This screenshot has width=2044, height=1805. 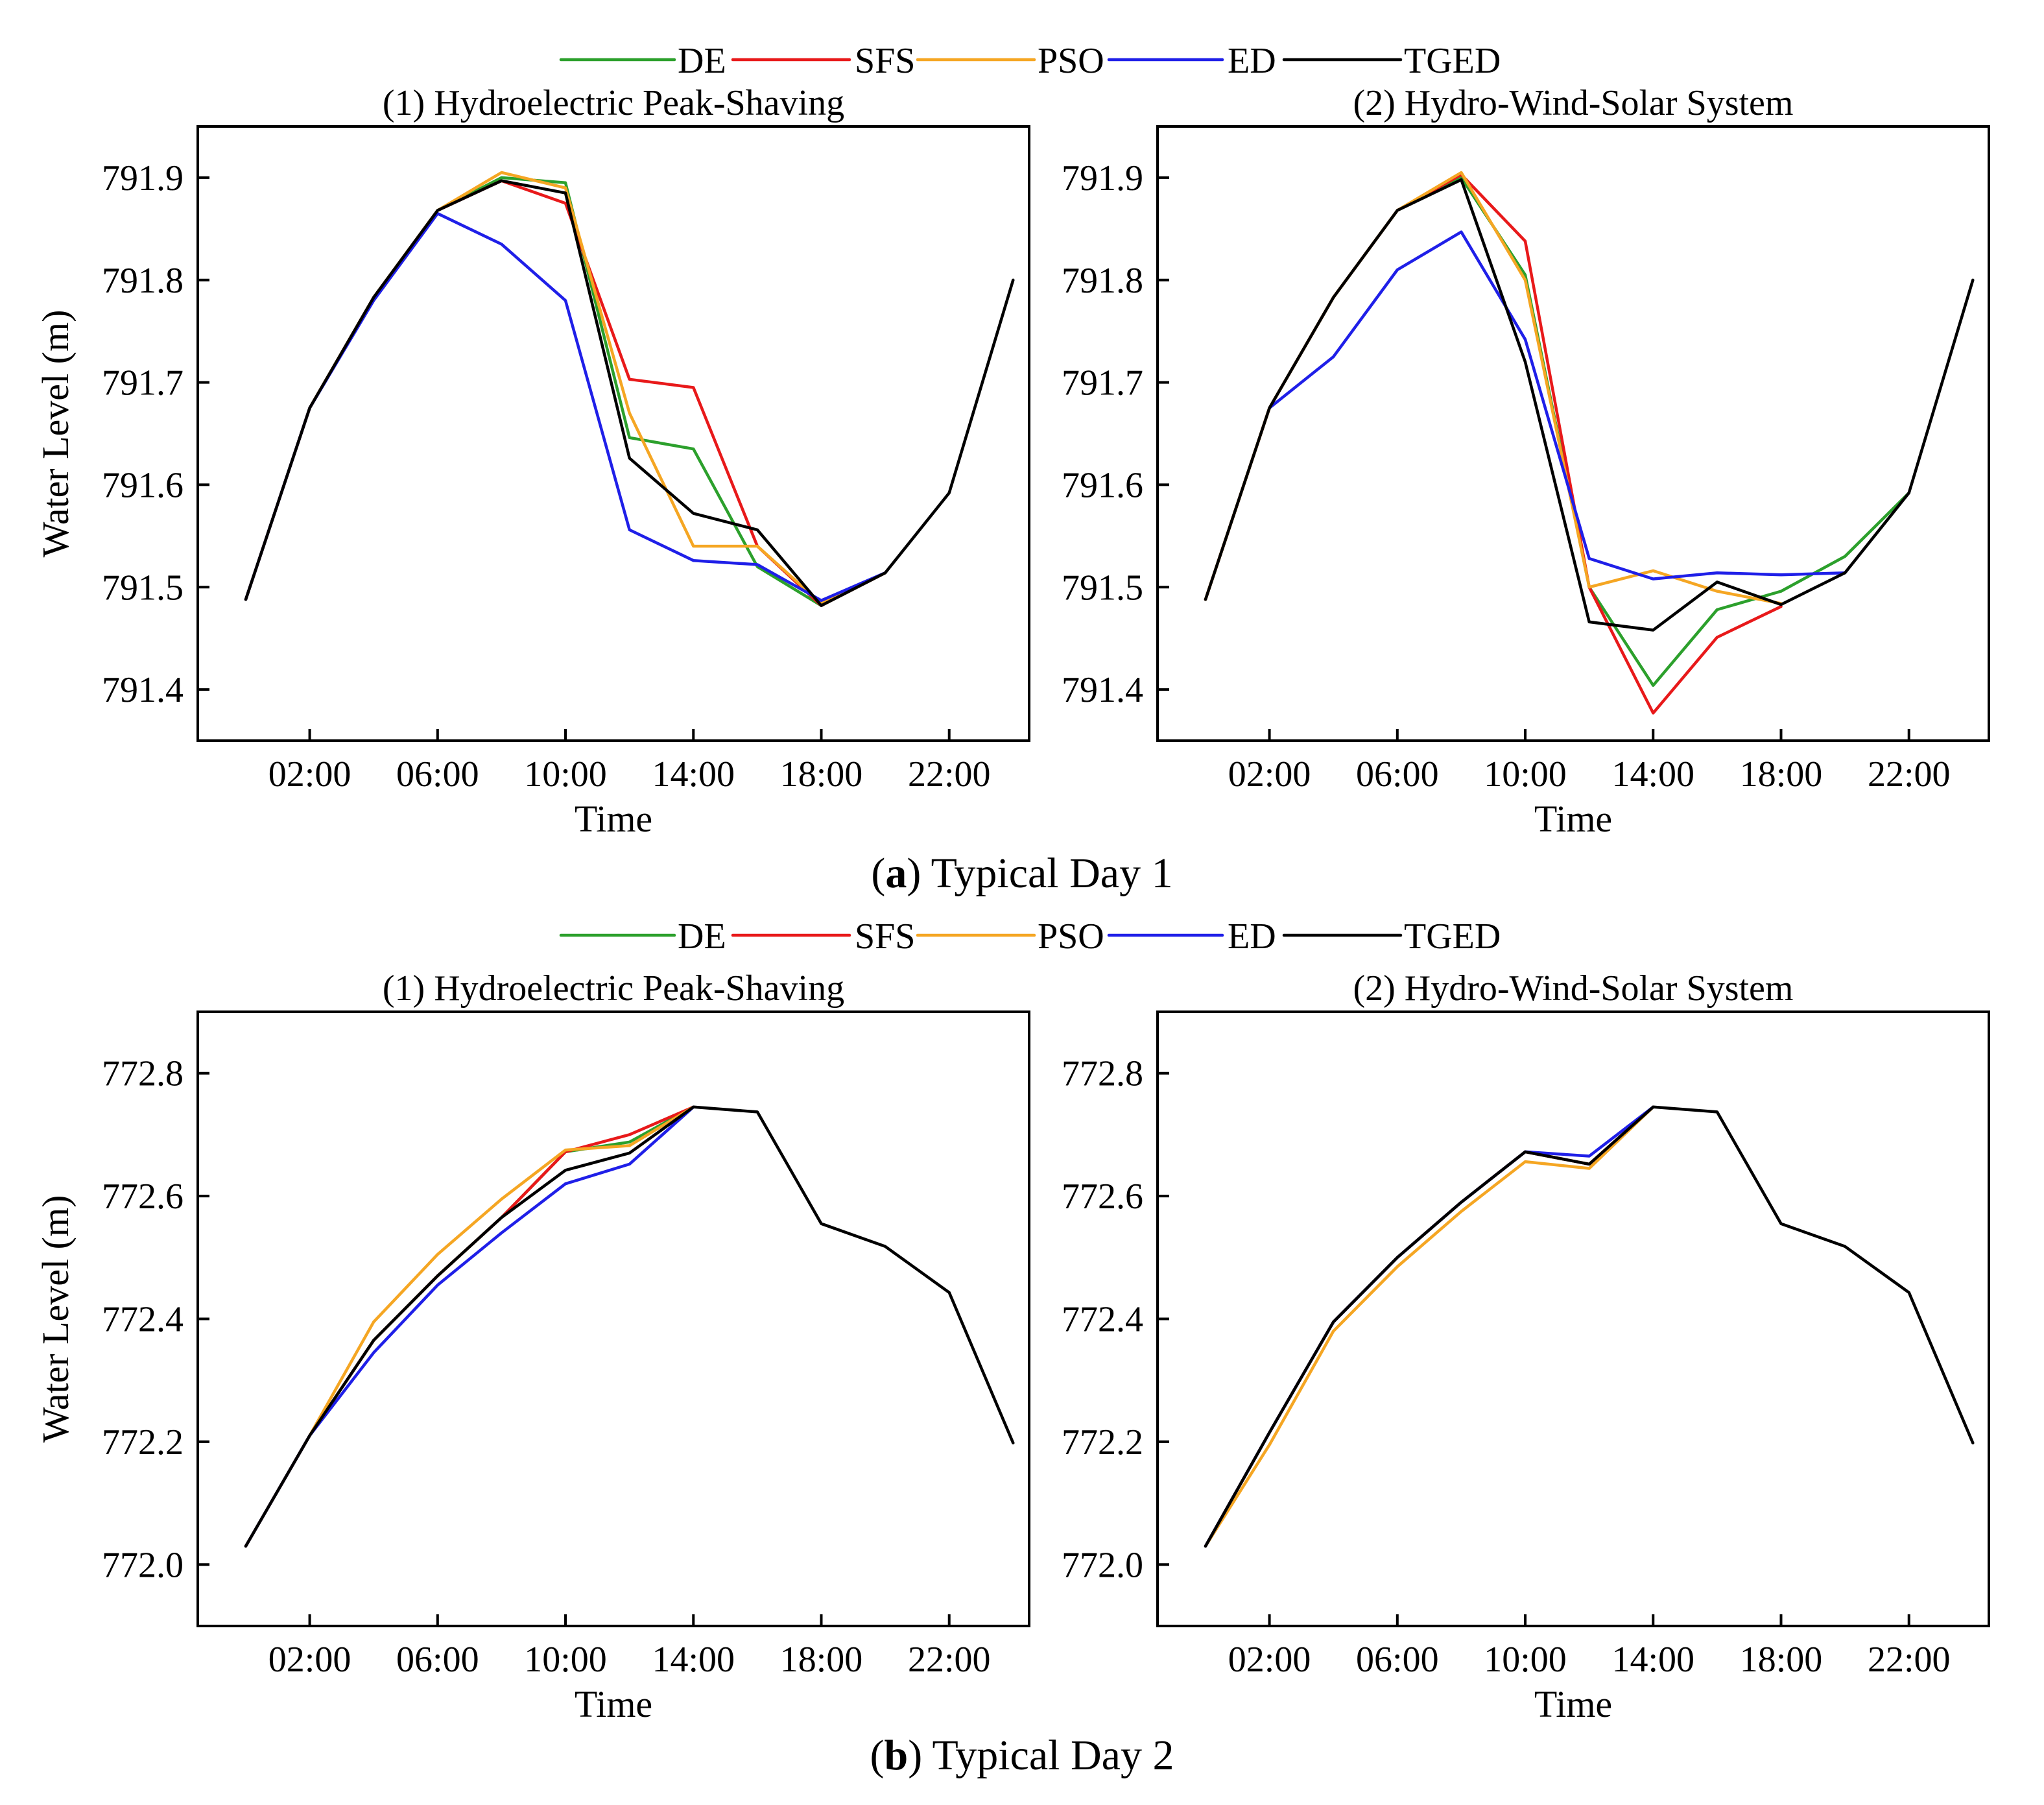 I want to click on caption-a: (a) Typical Day 1, so click(x=1021, y=873).